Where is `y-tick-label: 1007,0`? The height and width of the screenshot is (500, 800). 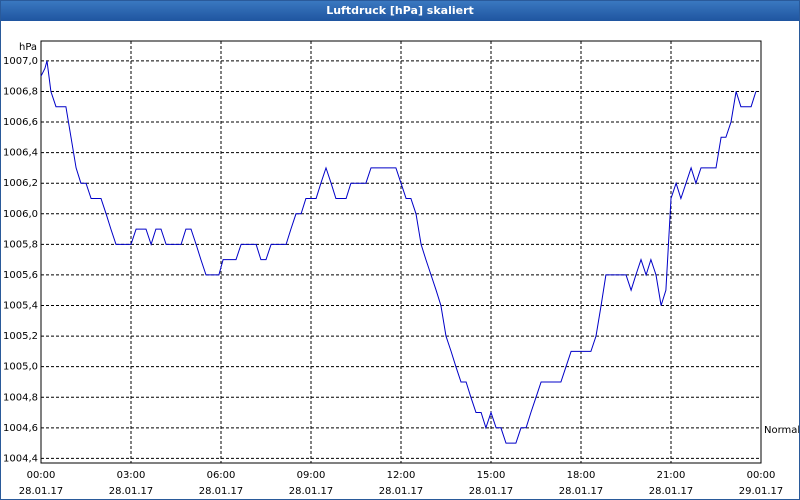
y-tick-label: 1007,0 is located at coordinates (20, 61).